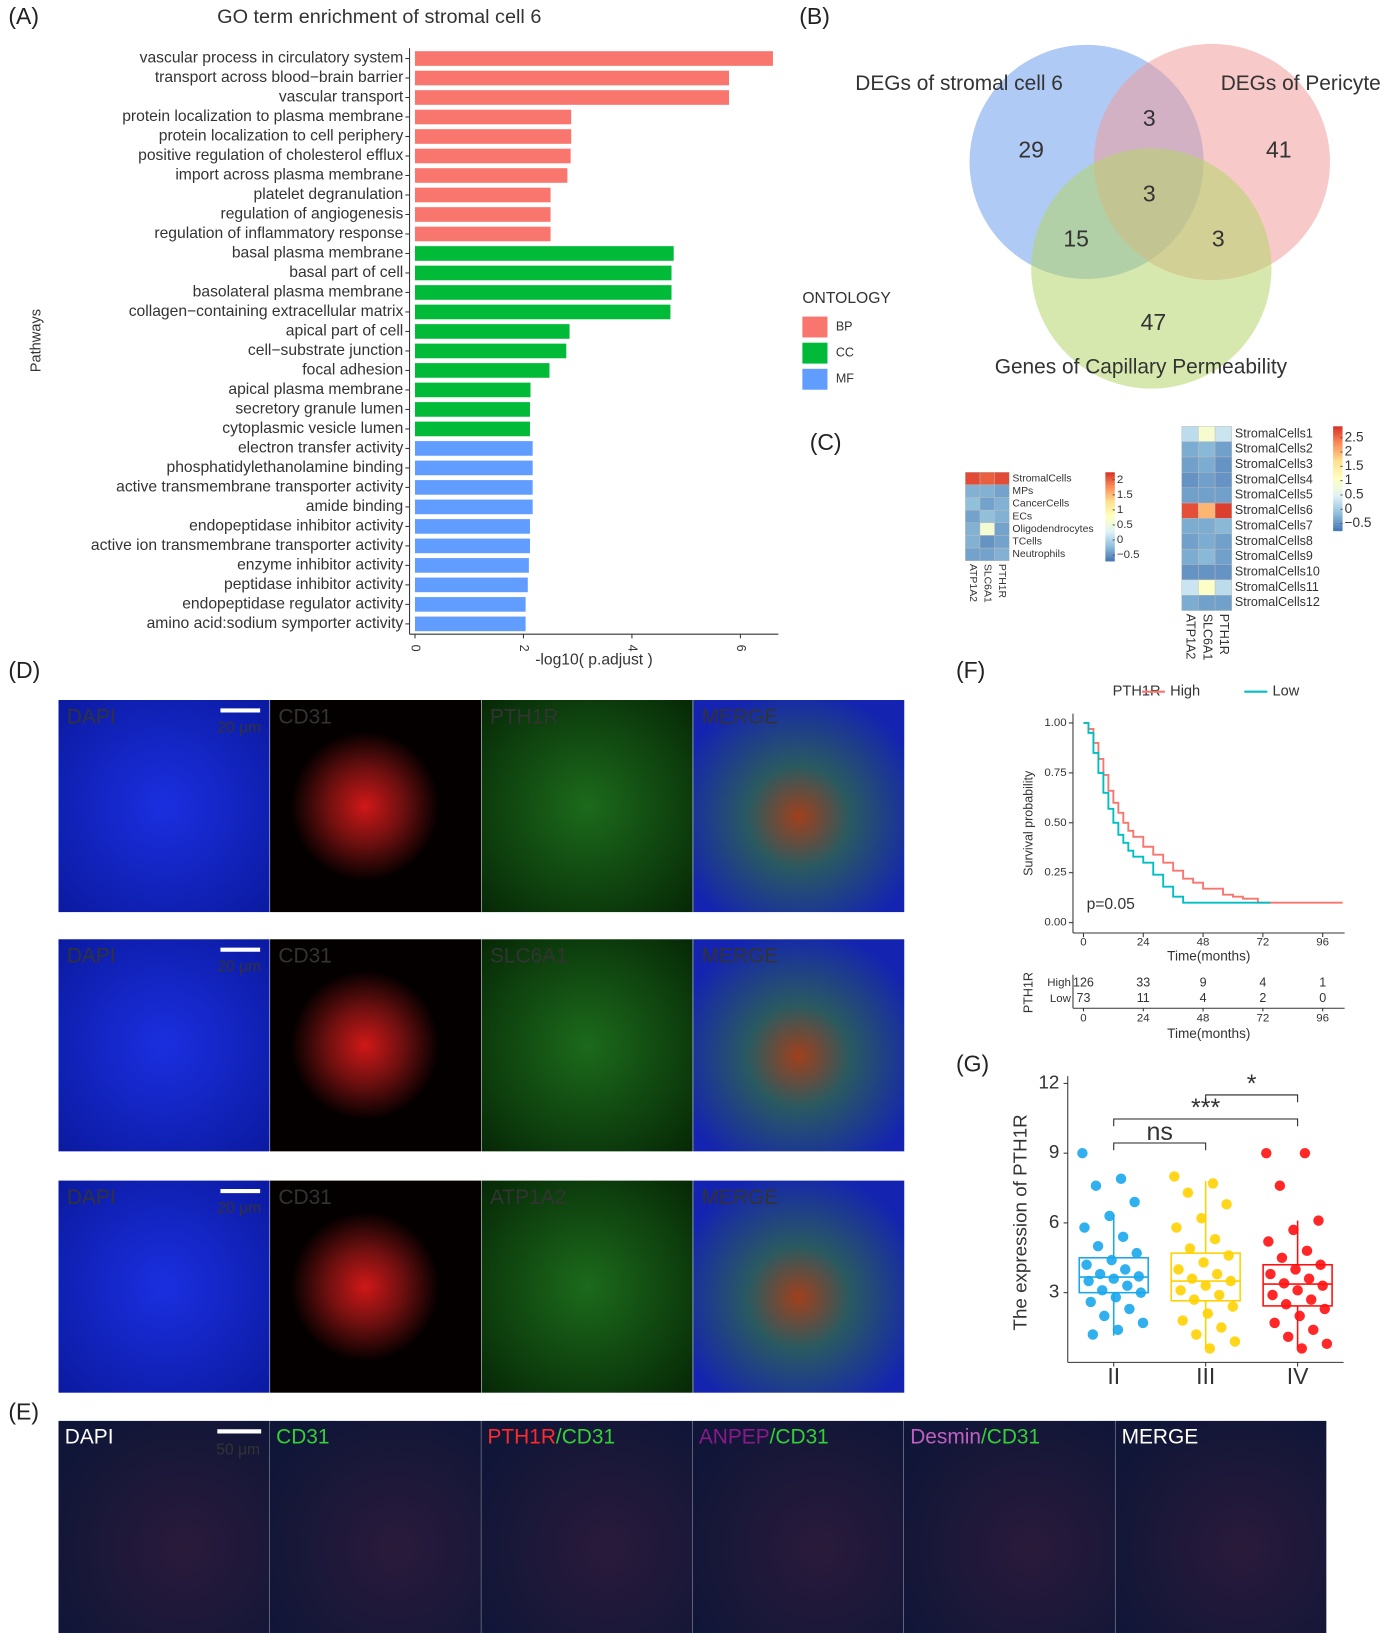  I want to click on y-tick-label: protein localization to plasma membrane, so click(262, 116).